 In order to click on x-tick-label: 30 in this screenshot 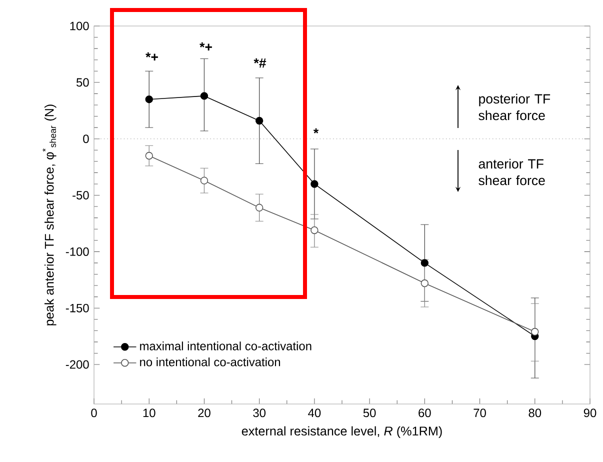, I will do `click(259, 413)`.